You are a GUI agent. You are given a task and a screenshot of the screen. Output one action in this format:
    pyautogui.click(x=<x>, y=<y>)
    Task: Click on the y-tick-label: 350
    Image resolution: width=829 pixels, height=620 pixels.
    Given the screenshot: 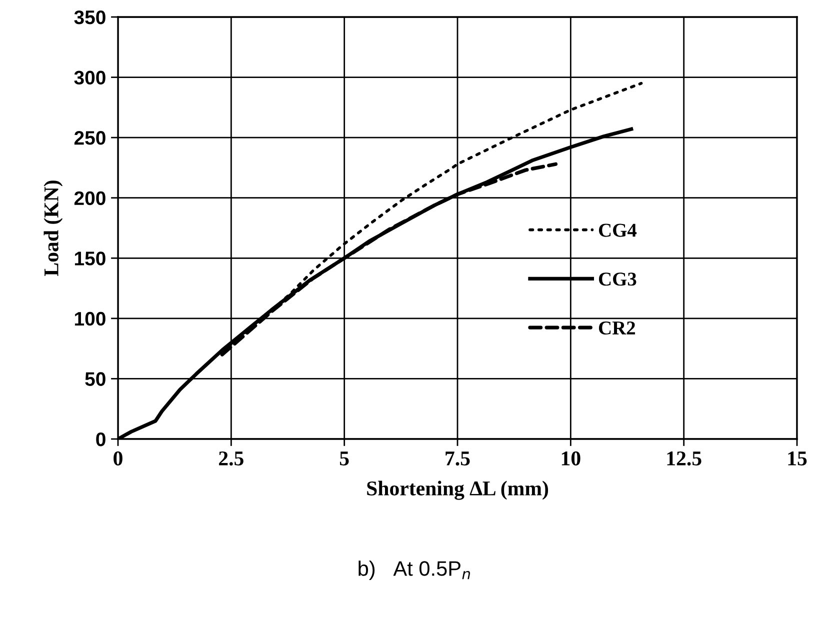 What is the action you would take?
    pyautogui.click(x=90, y=17)
    